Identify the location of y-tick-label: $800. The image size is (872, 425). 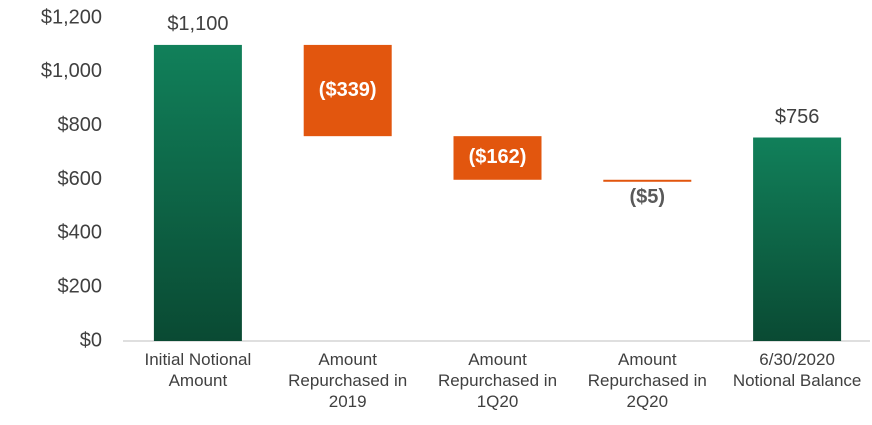
(80, 125).